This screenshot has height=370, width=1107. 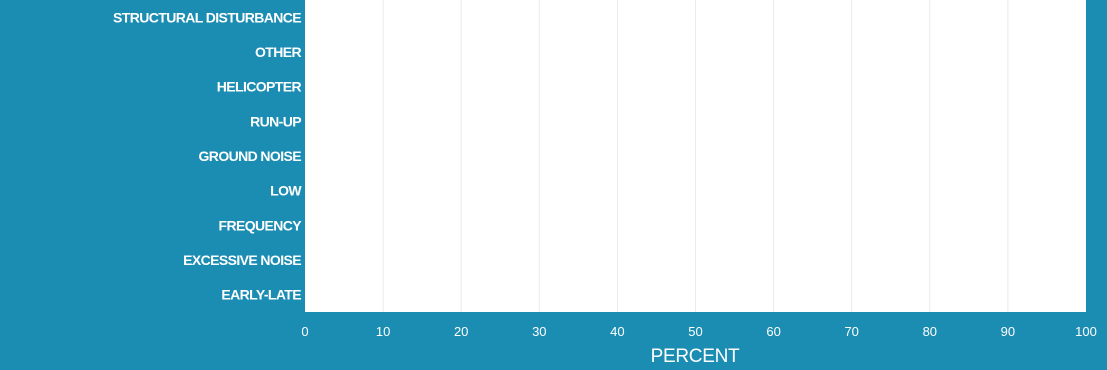 I want to click on category-label: FREQUENCY, so click(x=261, y=225).